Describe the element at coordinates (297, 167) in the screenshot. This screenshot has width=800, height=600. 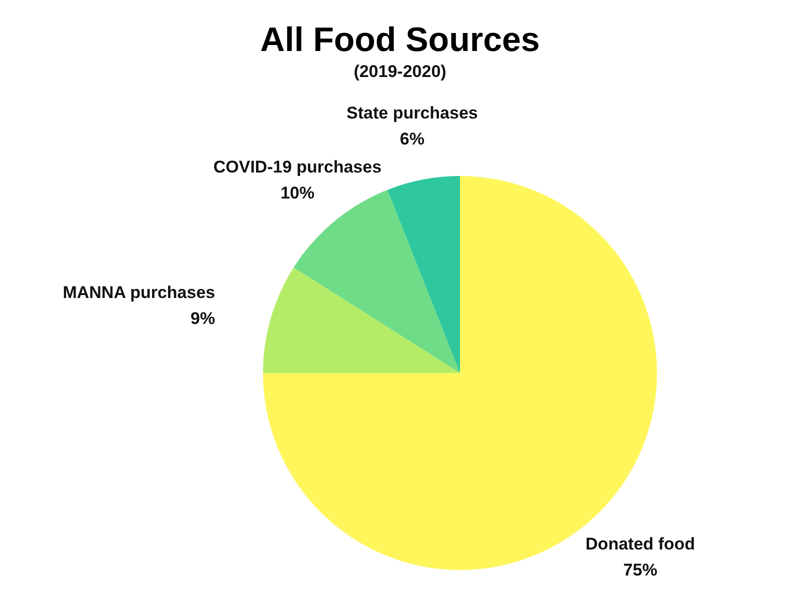
I see `slice-label: COVID-19 purchases` at that location.